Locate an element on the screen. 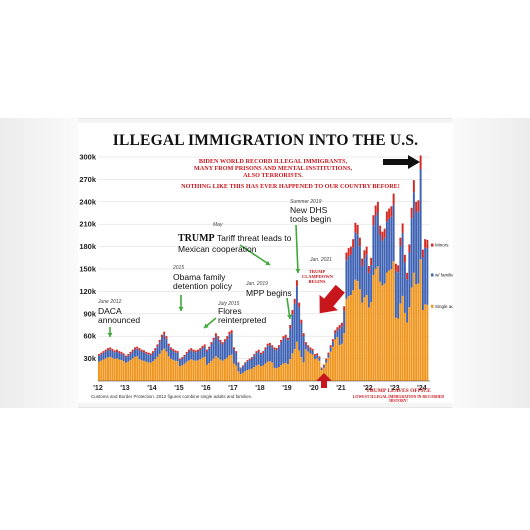 The width and height of the screenshot is (530, 530). annotation-mpp-date: Jan. 2019 is located at coordinates (257, 284).